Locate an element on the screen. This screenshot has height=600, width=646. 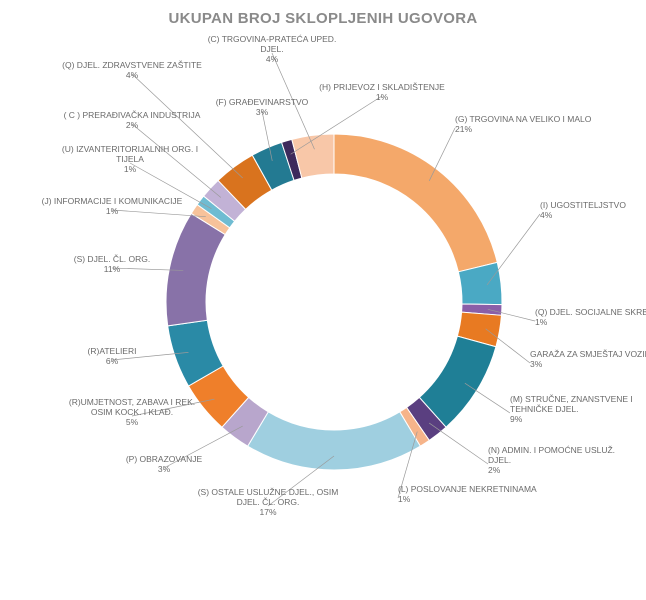
leader-line-s-ostale-usluzne-djel-osim-djel-cl-org is located at coordinates (301, 481).